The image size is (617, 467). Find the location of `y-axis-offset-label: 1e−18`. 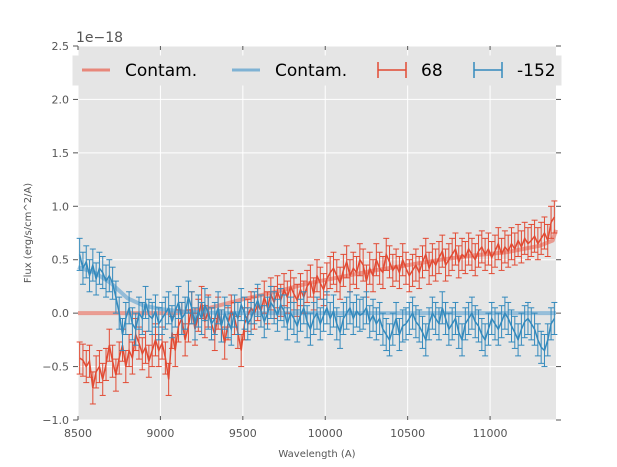

y-axis-offset-label: 1e−18 is located at coordinates (99, 38).